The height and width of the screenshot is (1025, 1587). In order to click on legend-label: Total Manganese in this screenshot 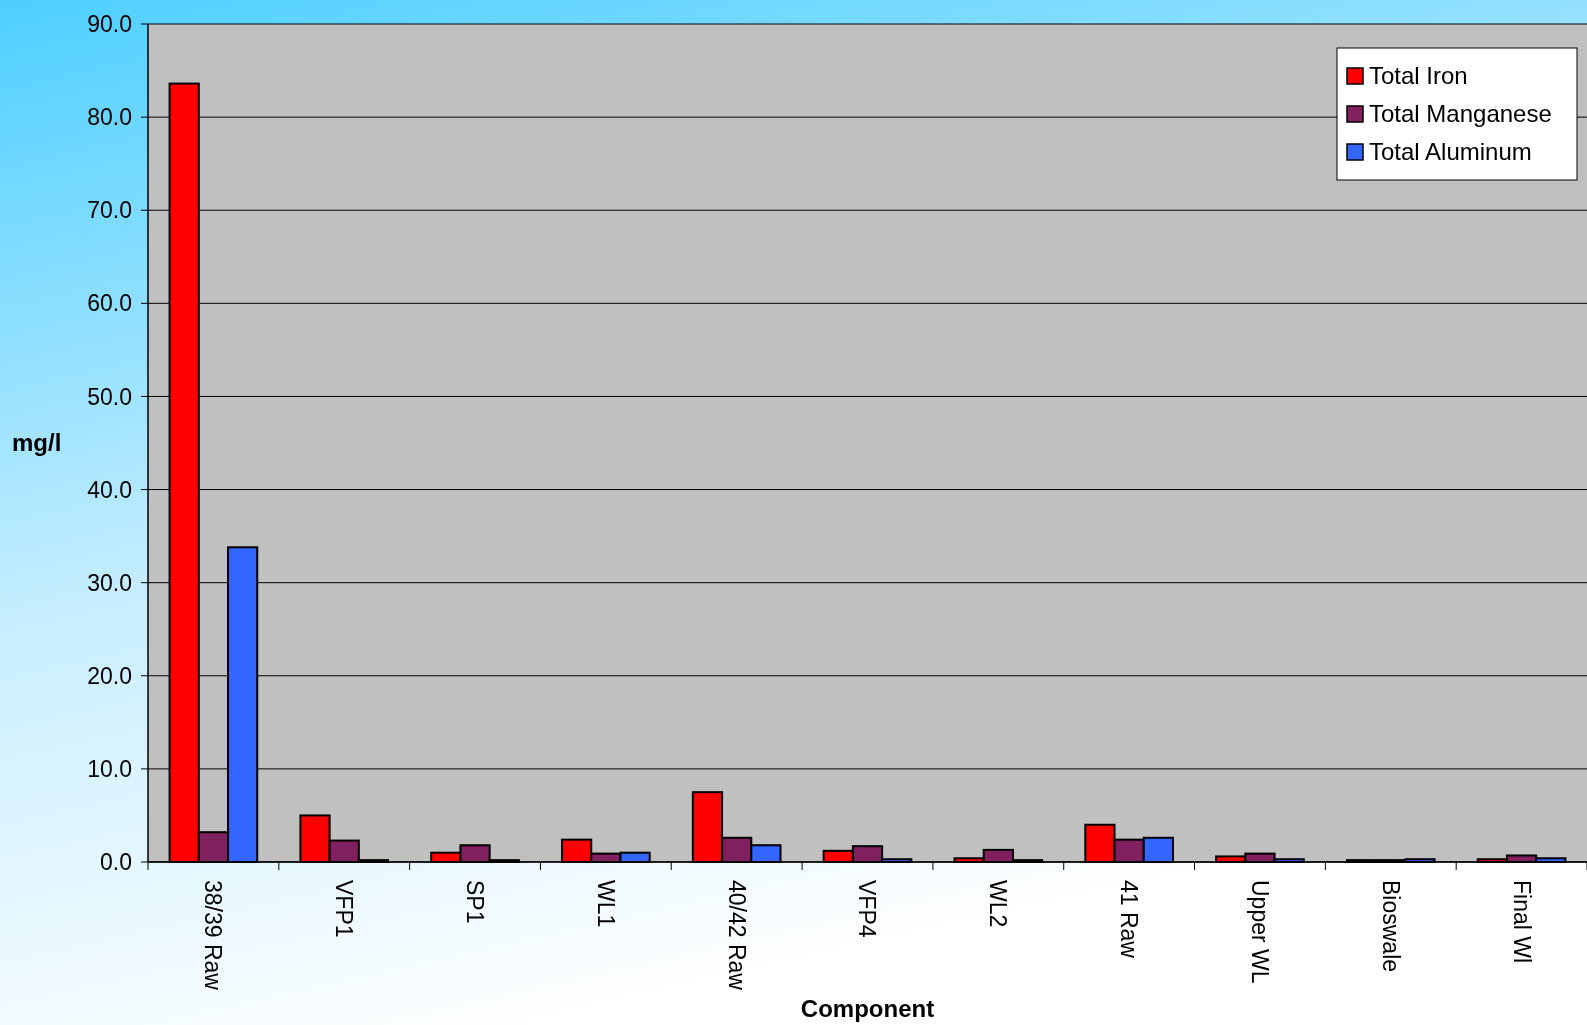, I will do `click(1460, 114)`.